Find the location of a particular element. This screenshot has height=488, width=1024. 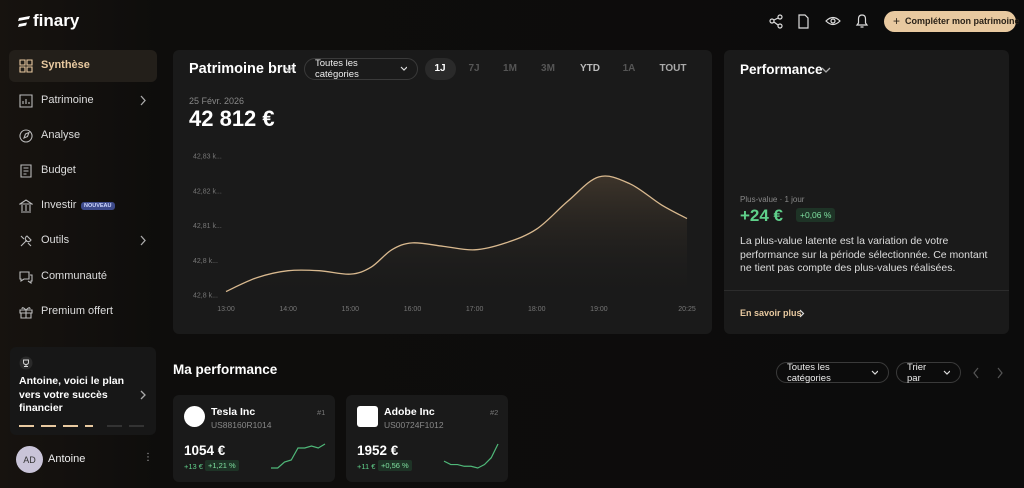

period-option: 1J is located at coordinates (440, 68).